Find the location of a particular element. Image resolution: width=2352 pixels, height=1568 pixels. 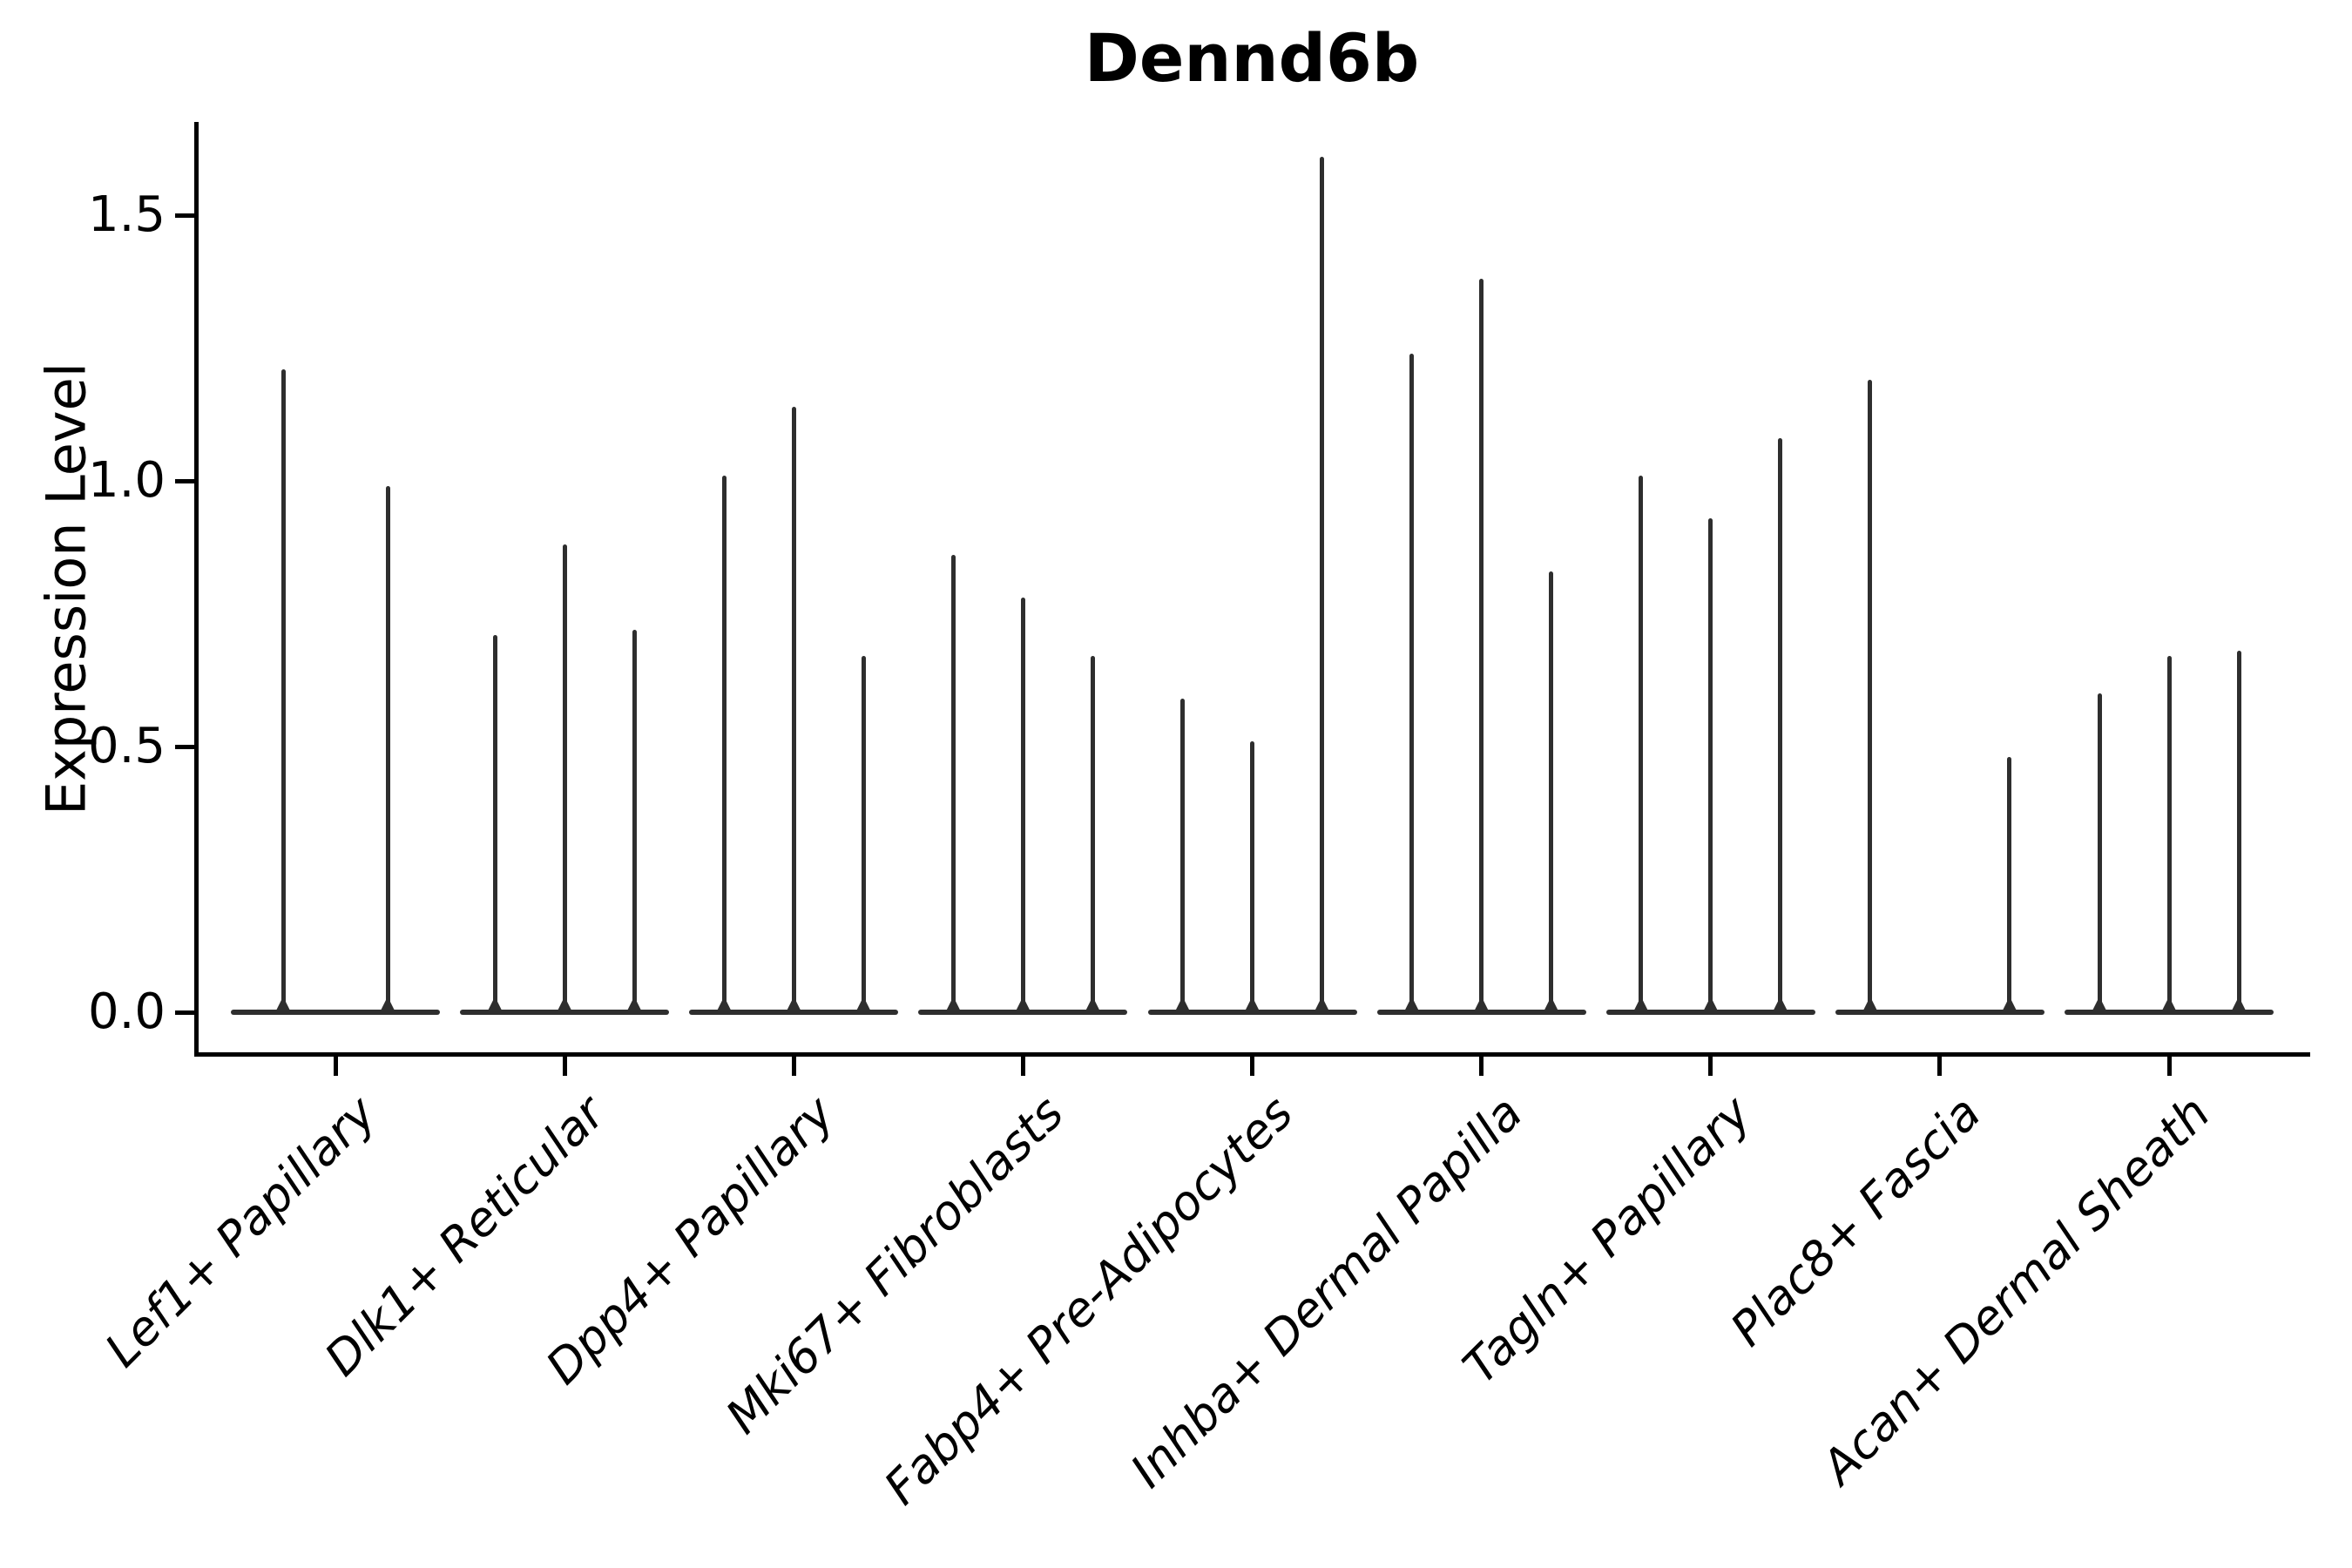

x-tick-label: Inhba+ Dermal Papilla is located at coordinates (1326, 1291).